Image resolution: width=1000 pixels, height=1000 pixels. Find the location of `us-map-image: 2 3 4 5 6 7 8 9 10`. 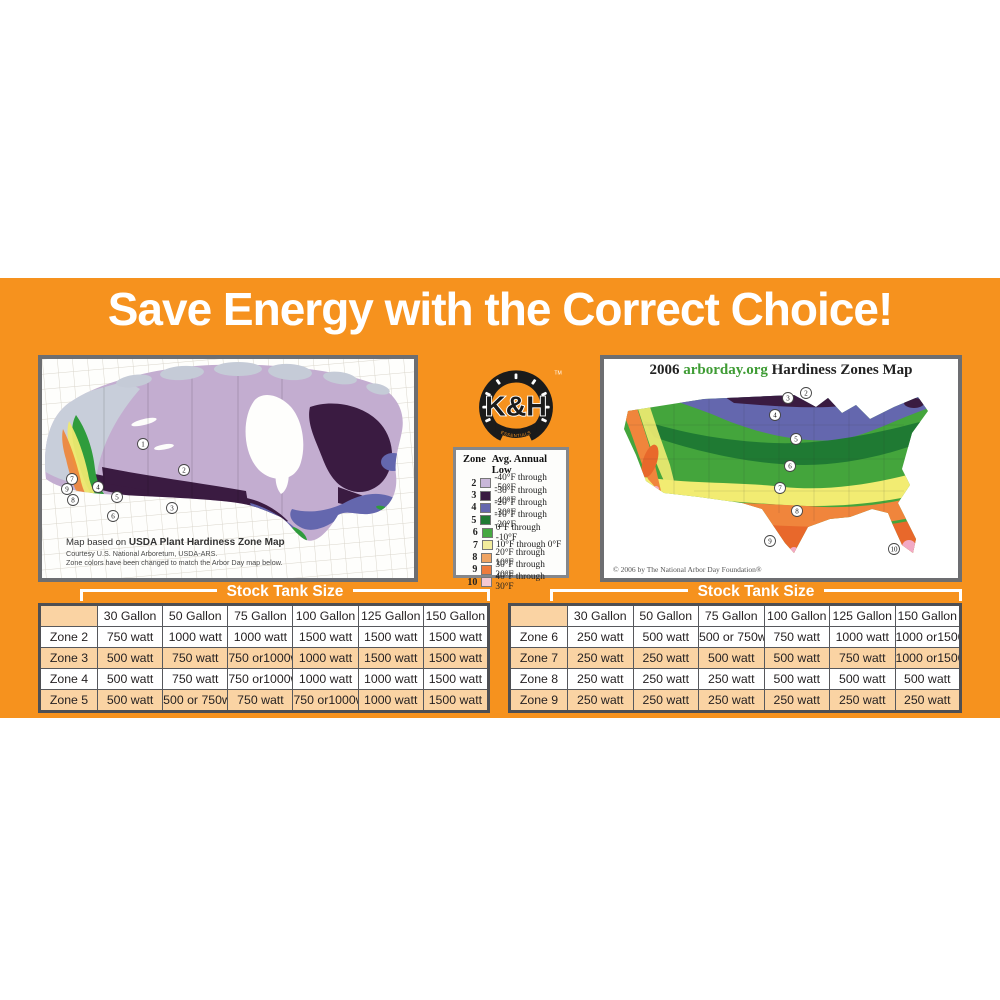

us-map-image: 2 3 4 5 6 7 8 9 10 is located at coordinates (776, 471).